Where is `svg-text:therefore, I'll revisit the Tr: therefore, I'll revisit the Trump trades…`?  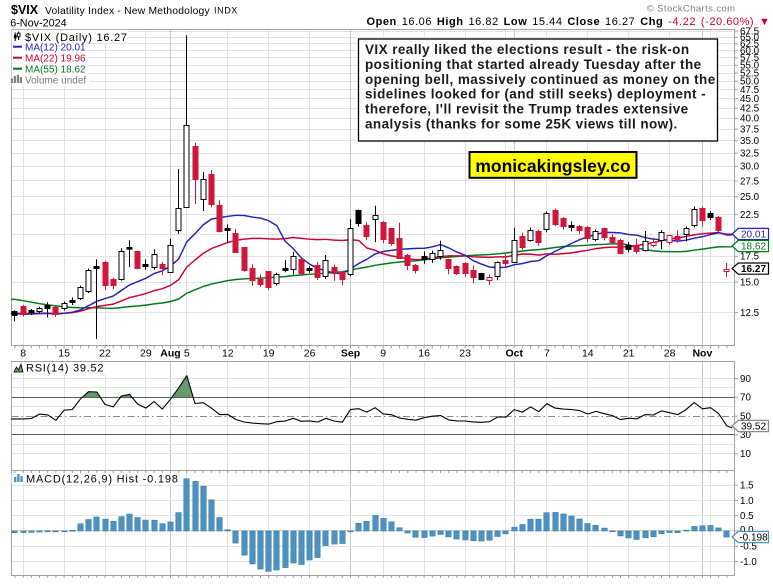
svg-text:therefore, I'll revisit the Tr: therefore, I'll revisit the Trump trades… is located at coordinates (527, 109).